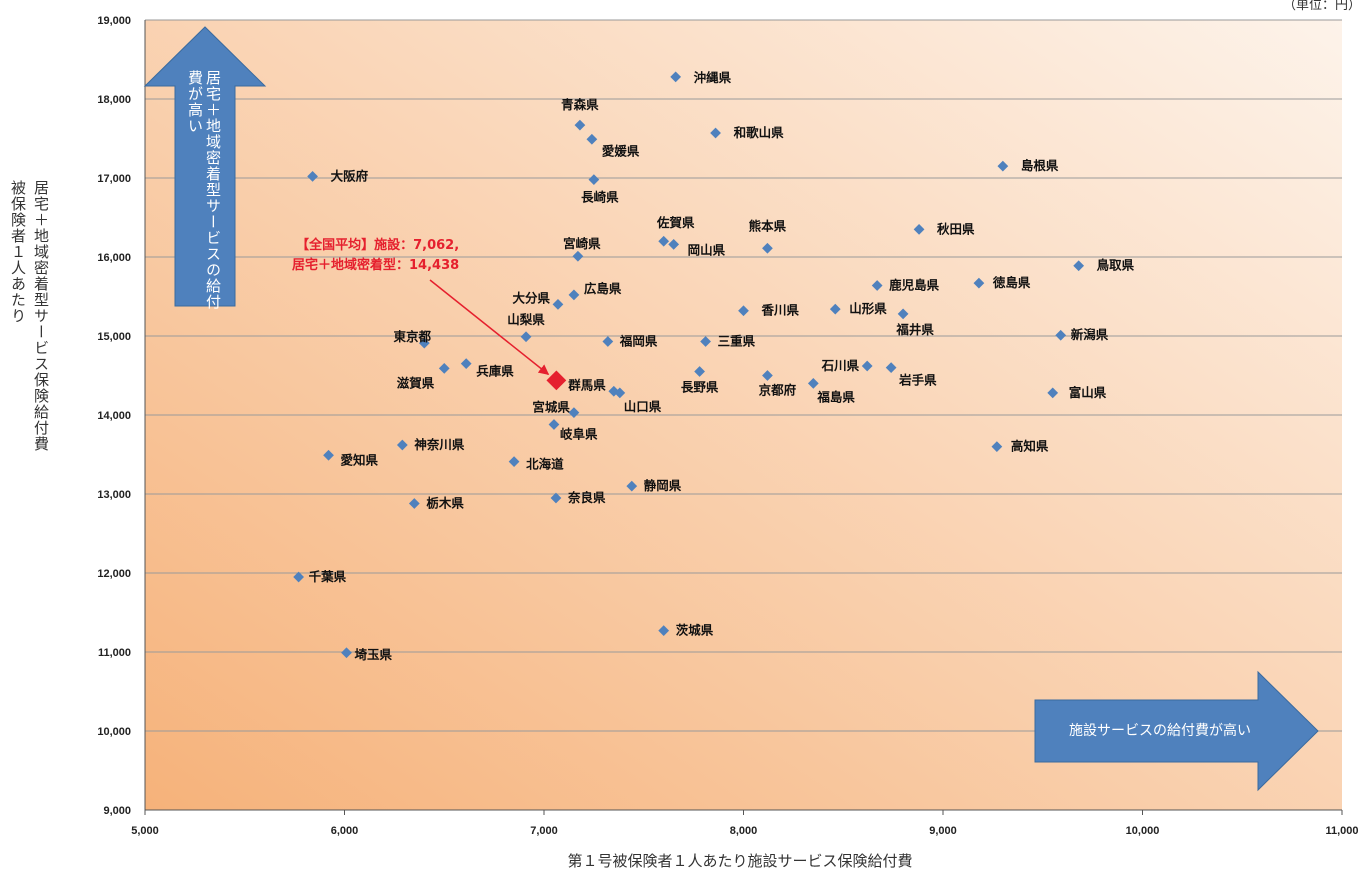  Describe the element at coordinates (1321, 6) in the screenshot. I see `unit-label: （単位：円）` at that location.